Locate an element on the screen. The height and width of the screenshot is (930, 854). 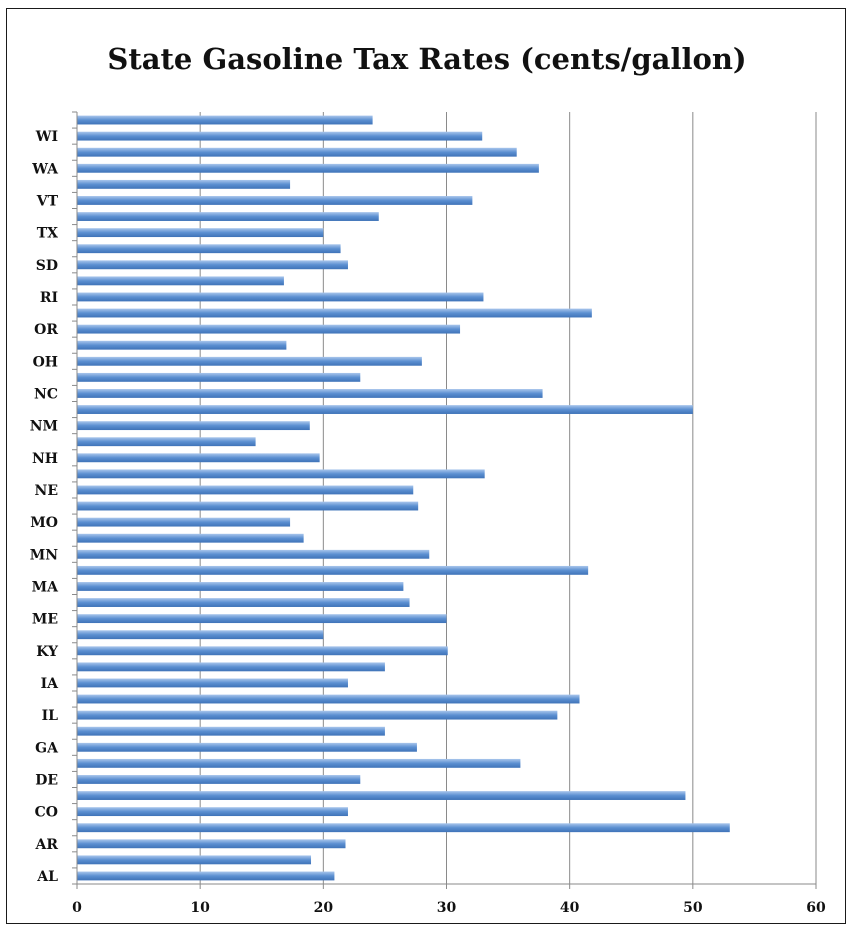
y-tick-label-SD: SD is located at coordinates (47, 266).